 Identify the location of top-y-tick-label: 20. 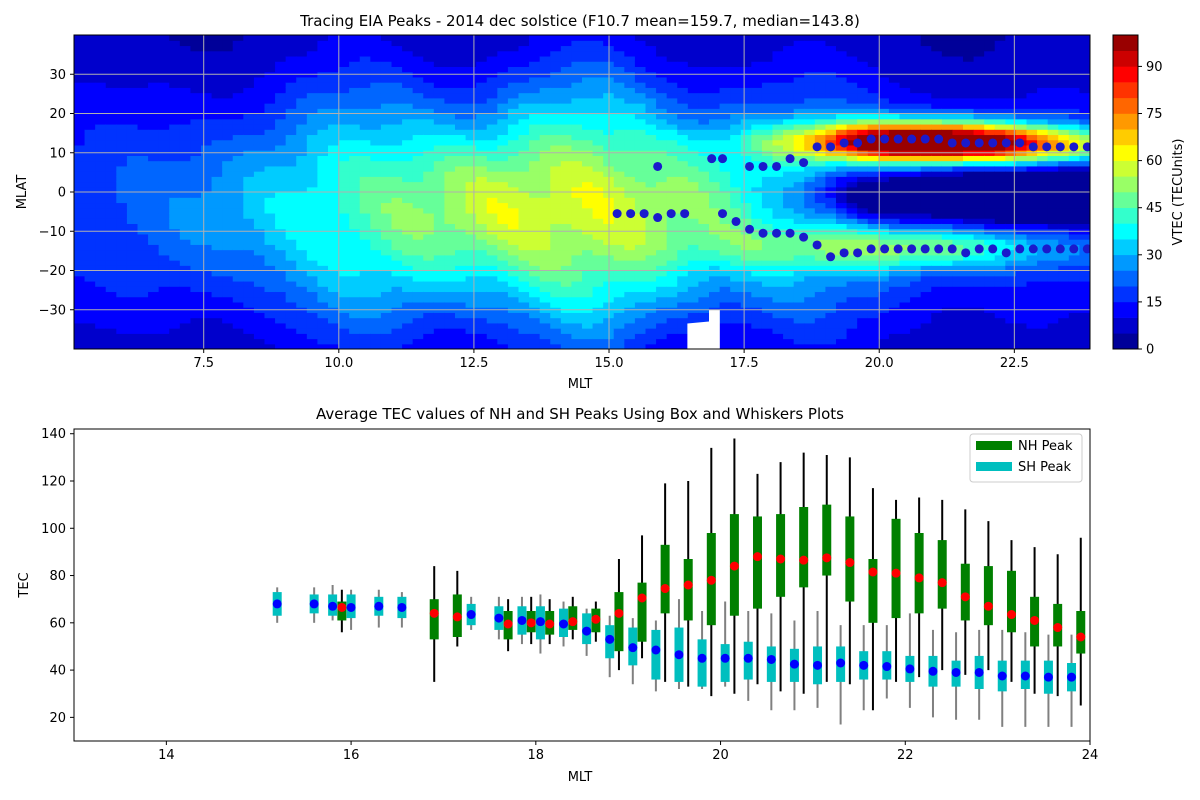
(57, 114).